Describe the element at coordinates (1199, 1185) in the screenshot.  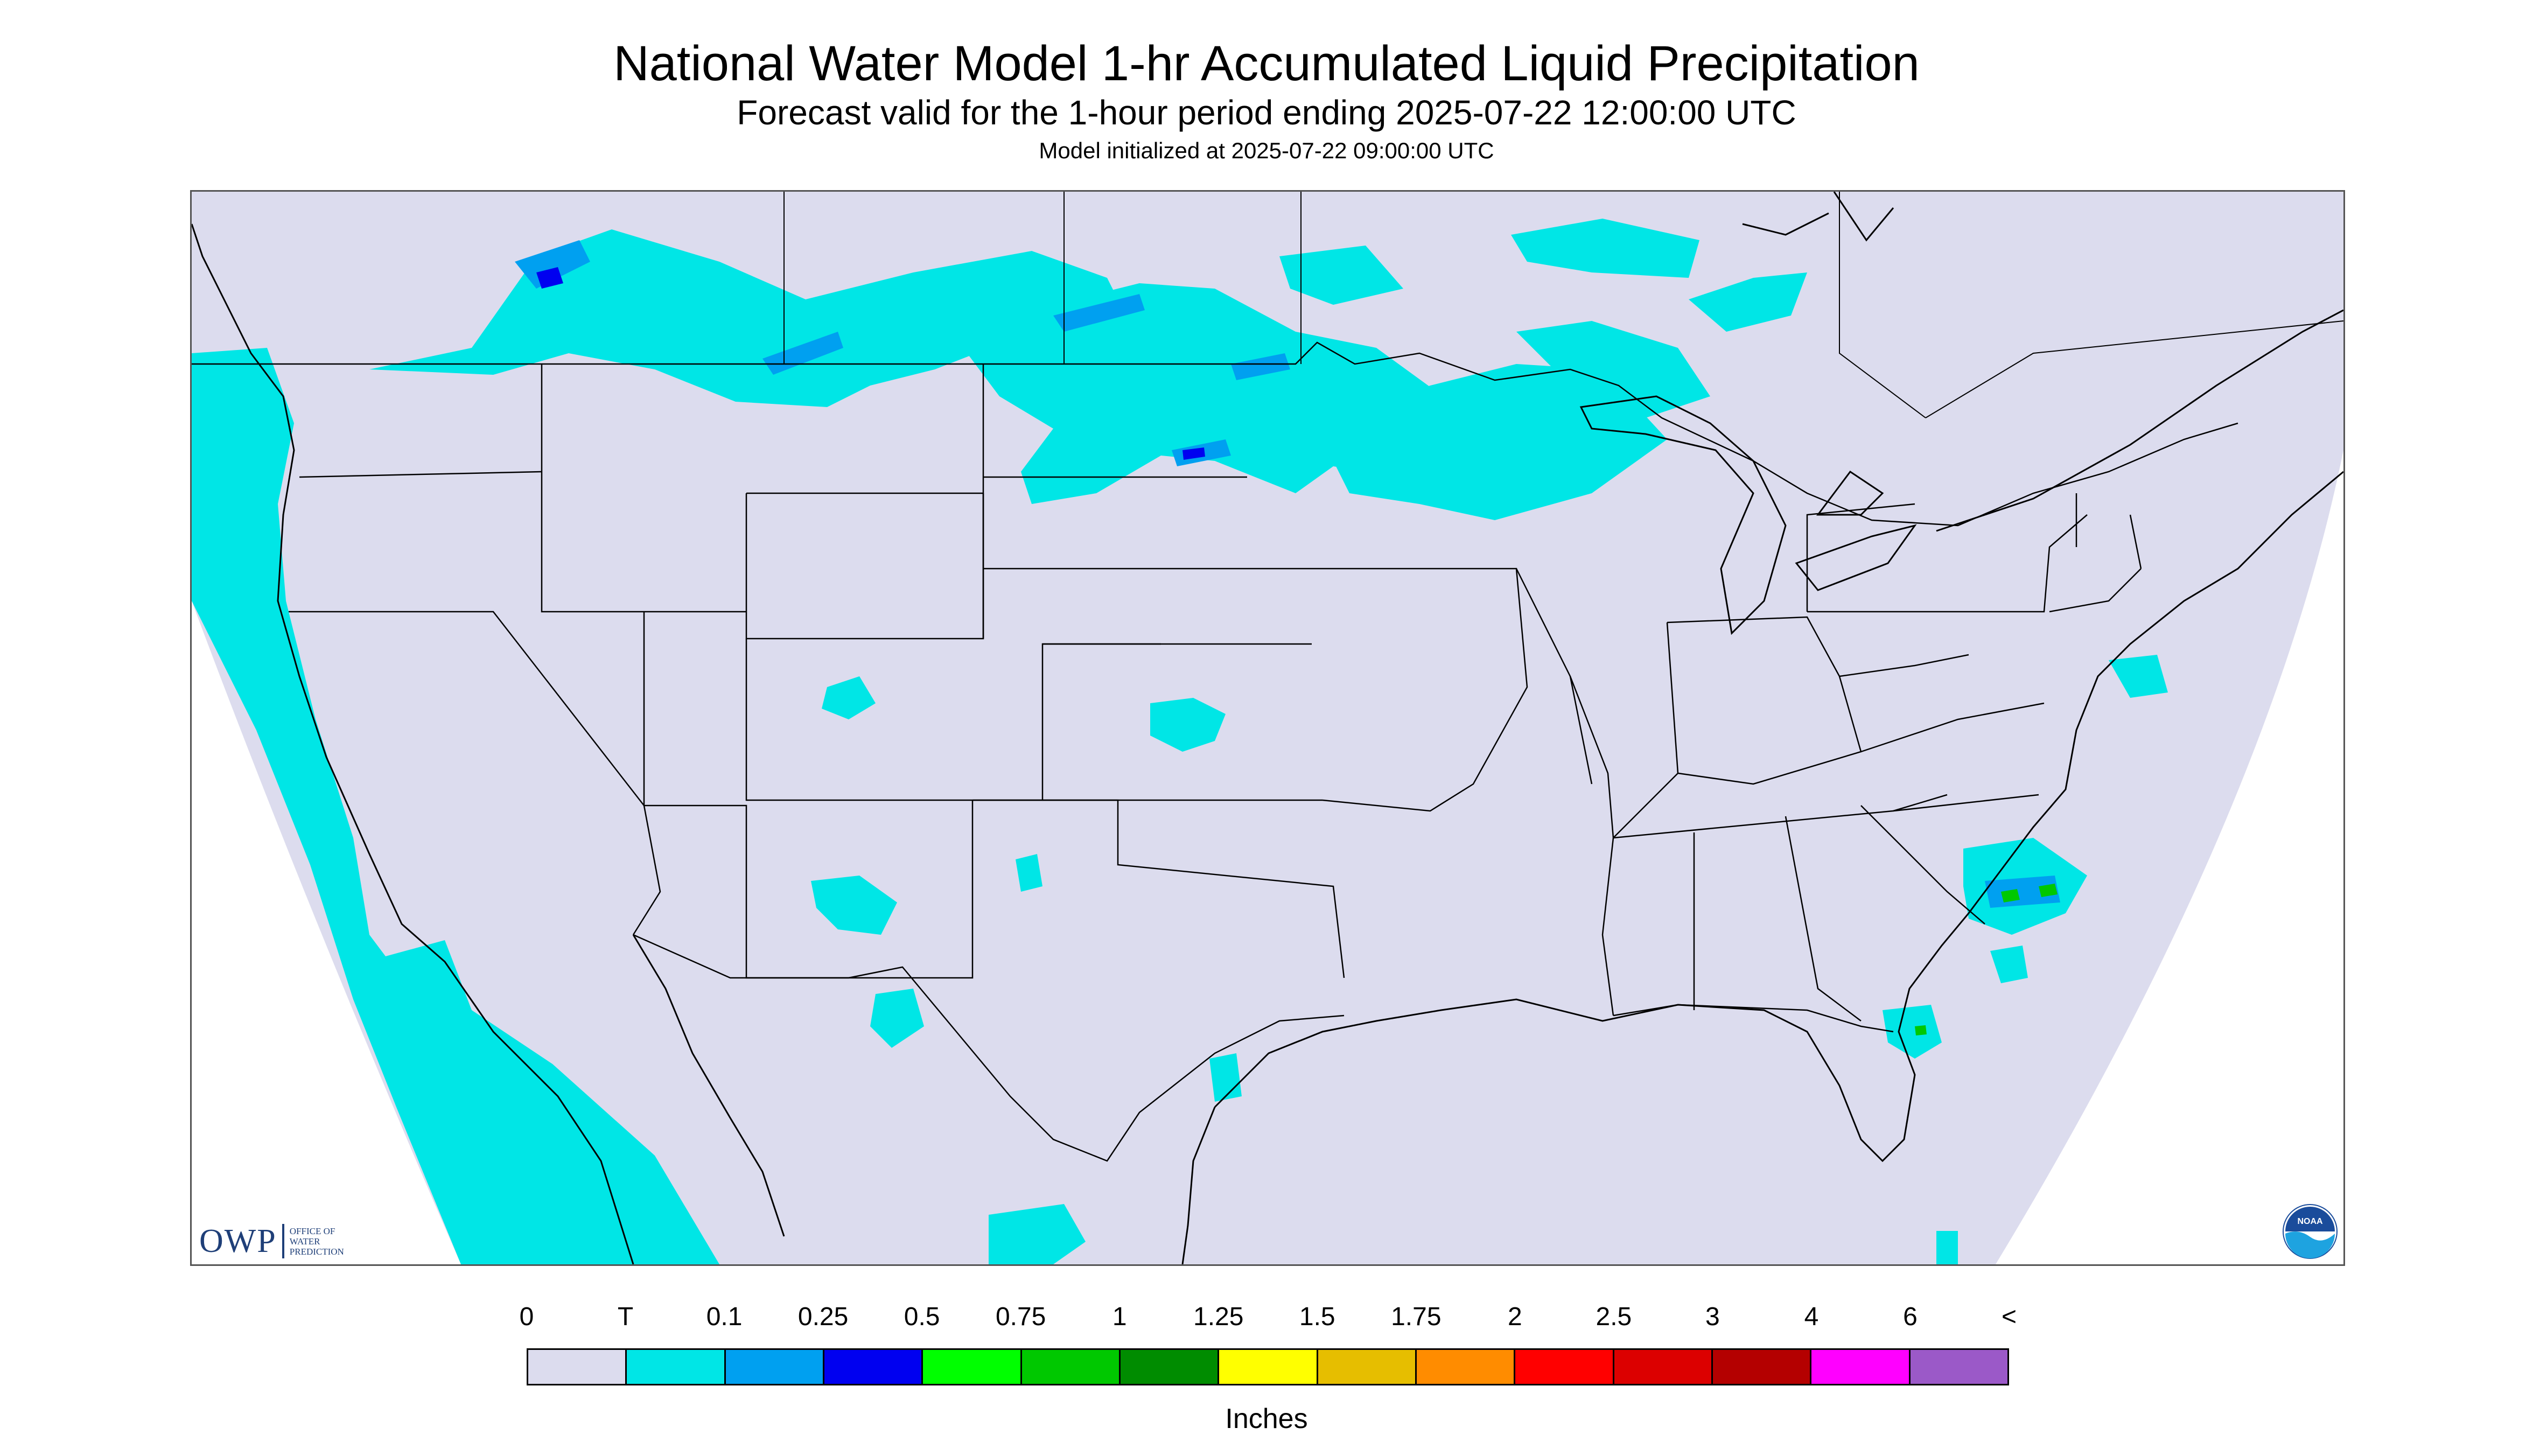
I see `mexico-gulf-coast` at that location.